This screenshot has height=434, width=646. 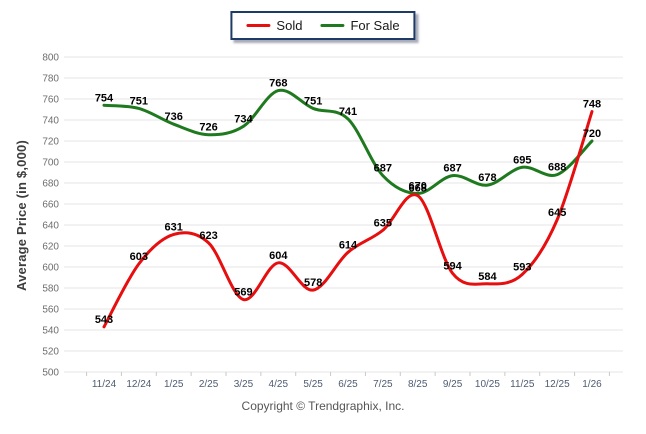 I want to click on legend-label-sold: Sold, so click(x=289, y=25).